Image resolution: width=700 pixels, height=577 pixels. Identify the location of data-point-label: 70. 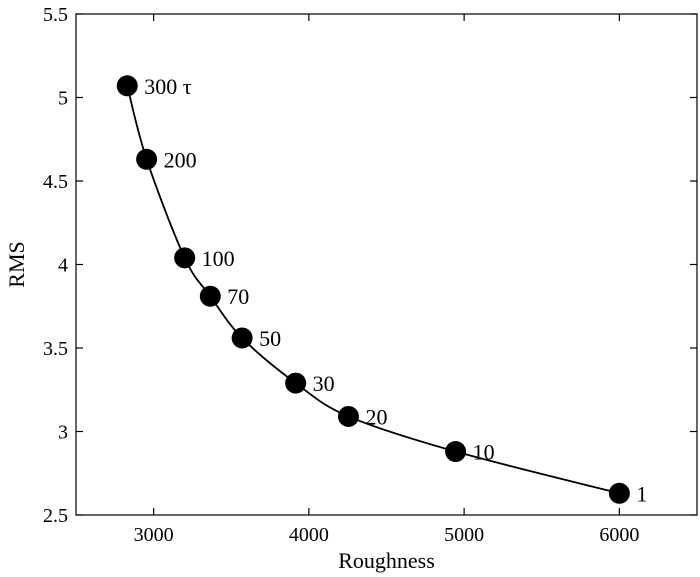
(238, 296).